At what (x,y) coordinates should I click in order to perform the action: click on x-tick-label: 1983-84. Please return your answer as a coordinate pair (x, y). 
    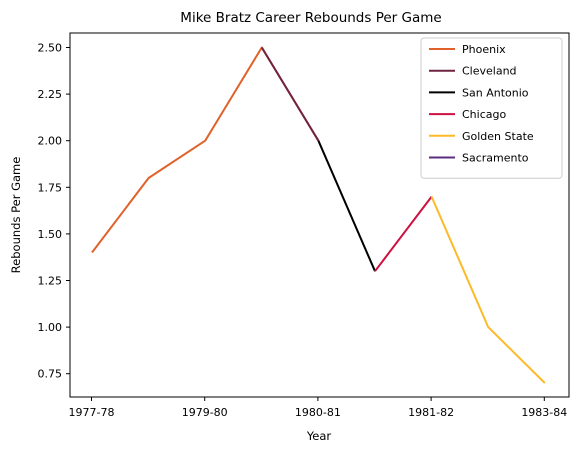
    Looking at the image, I should click on (544, 412).